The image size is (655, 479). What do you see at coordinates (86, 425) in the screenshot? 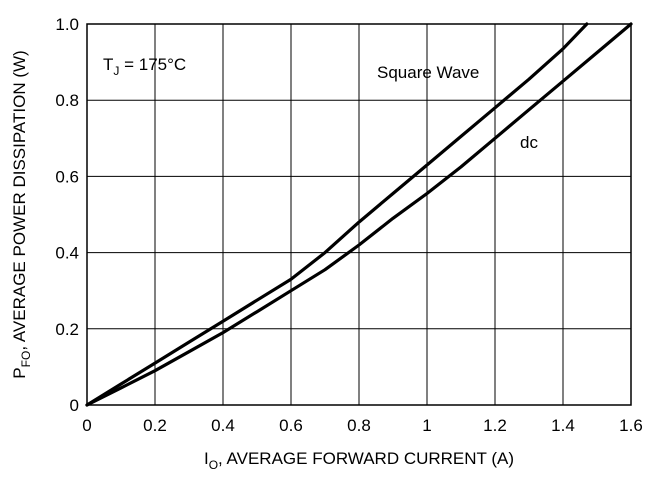
I see `x-tick-label-0: 0` at bounding box center [86, 425].